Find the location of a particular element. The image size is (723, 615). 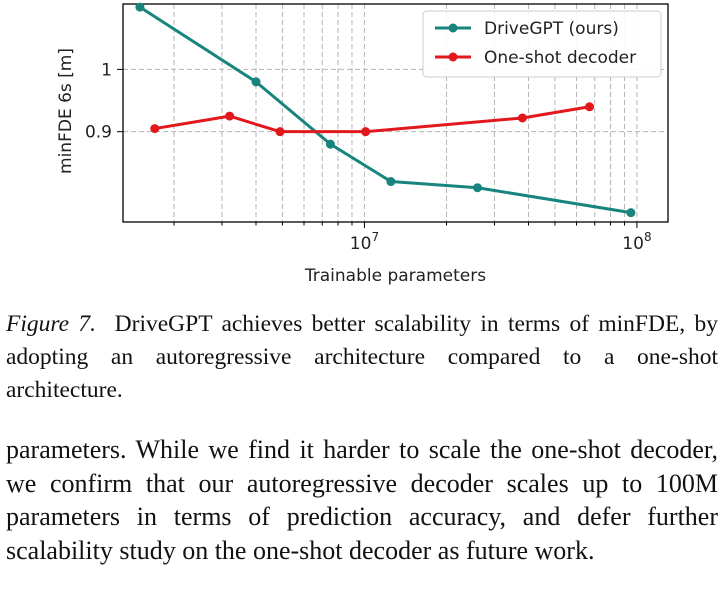

y-tick-label: 1 is located at coordinates (106, 70).